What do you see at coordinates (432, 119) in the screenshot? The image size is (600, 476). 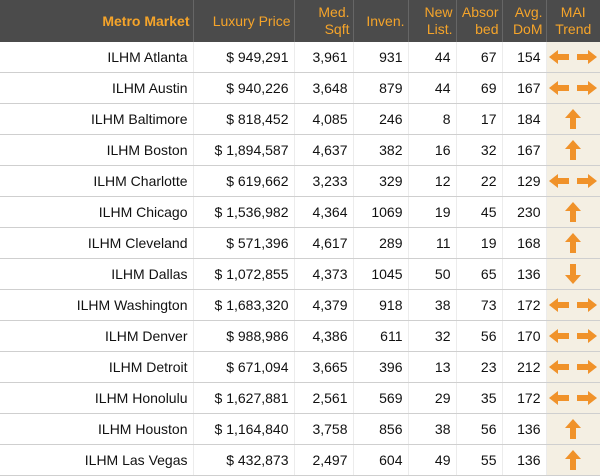 I see `cell: 8` at bounding box center [432, 119].